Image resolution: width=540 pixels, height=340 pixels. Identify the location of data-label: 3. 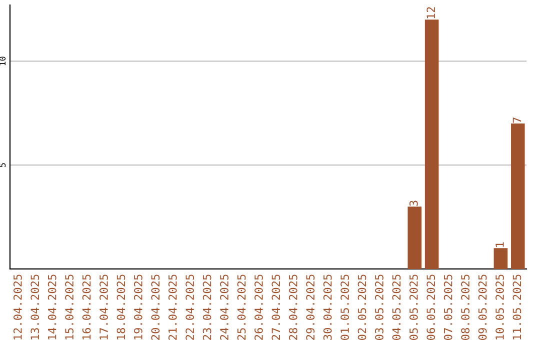
(413, 203).